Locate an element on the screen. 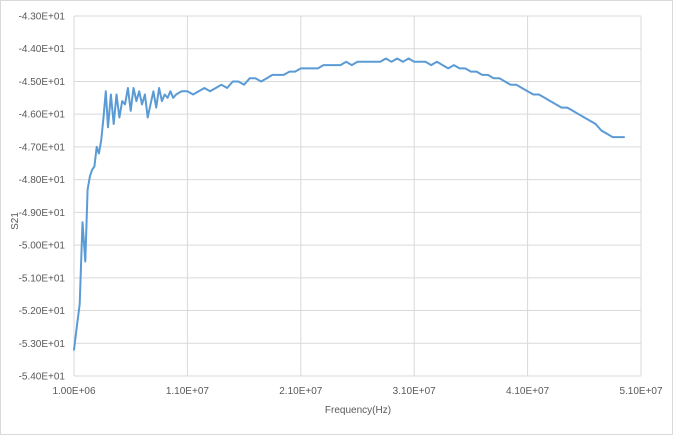  x-tick-label: 2.10E+07 is located at coordinates (301, 391).